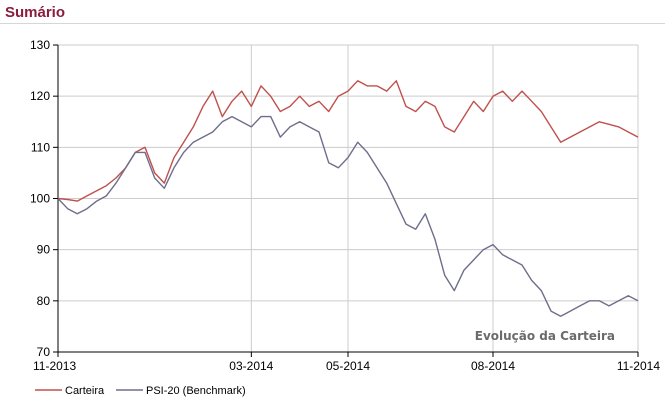 This screenshot has height=403, width=665. I want to click on y-tick-label: 70, so click(44, 352).